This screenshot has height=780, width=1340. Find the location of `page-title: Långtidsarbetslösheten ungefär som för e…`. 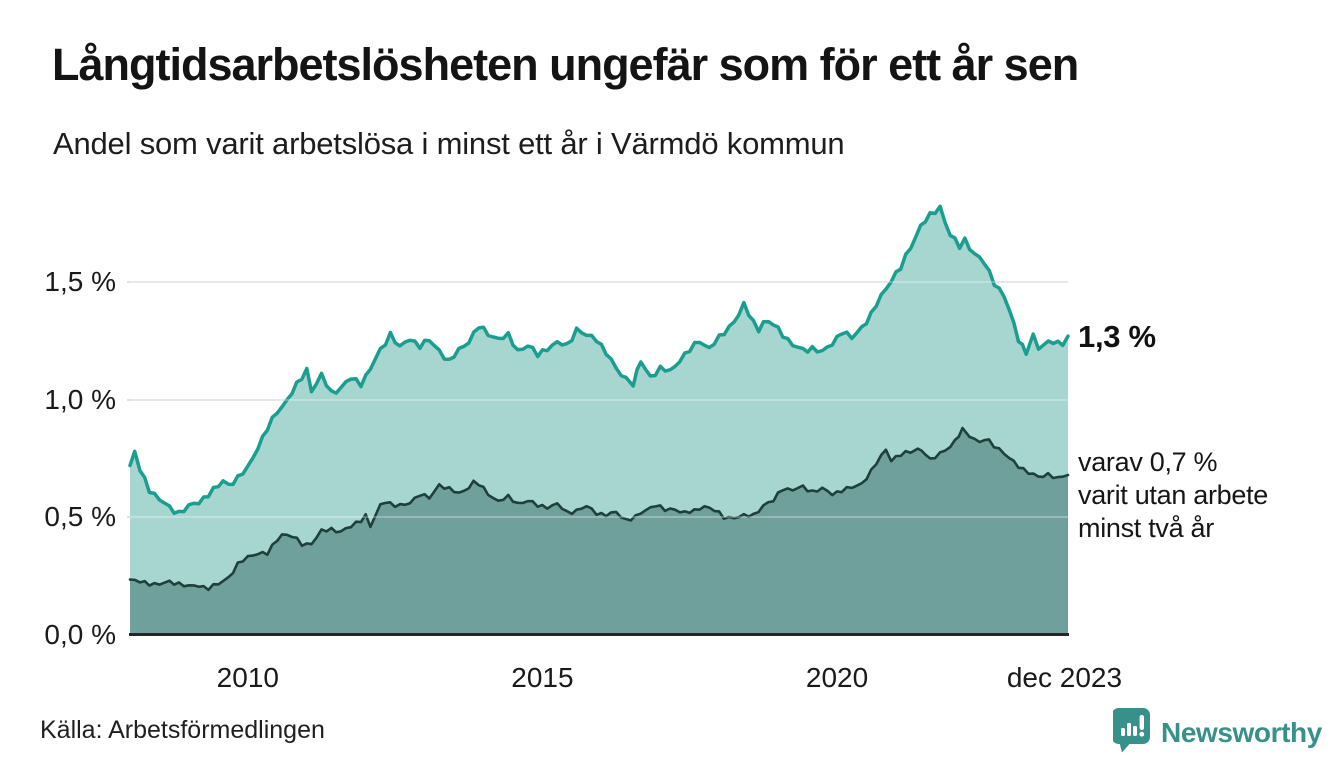

page-title: Långtidsarbetslösheten ungefär som för e… is located at coordinates (565, 64).